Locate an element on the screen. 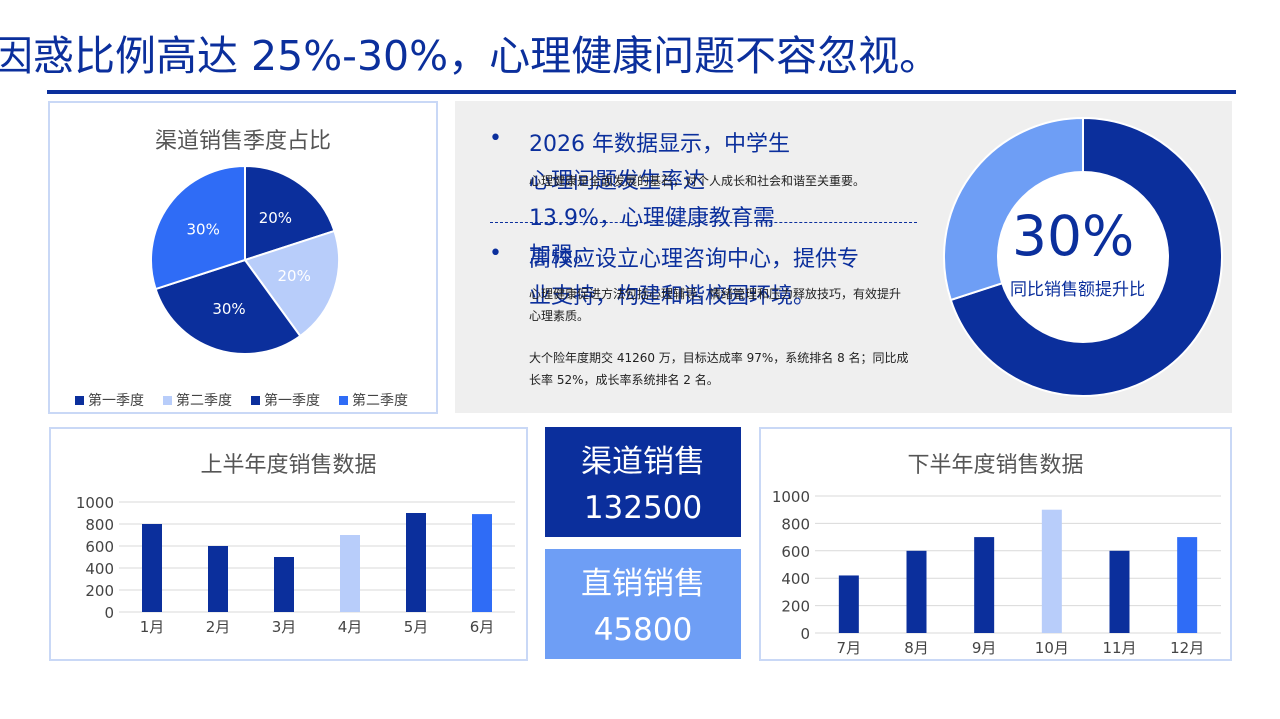  donut-label: 同比销售额提升比 is located at coordinates (1077, 290).